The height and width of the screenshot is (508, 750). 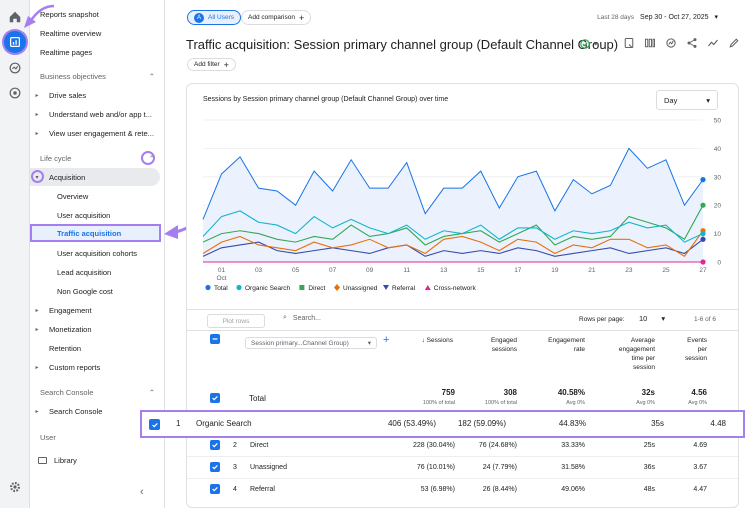 What do you see at coordinates (566, 345) in the screenshot?
I see `col-engagement-rate: Engagement rate` at bounding box center [566, 345].